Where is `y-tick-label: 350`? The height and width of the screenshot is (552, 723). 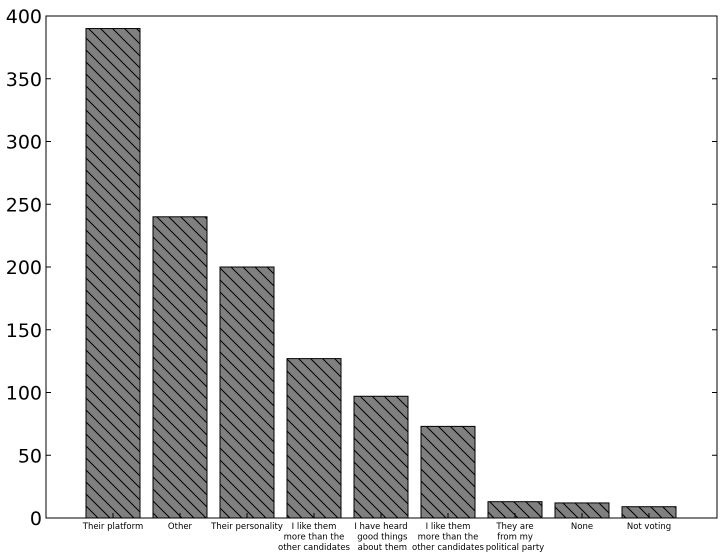
y-tick-label: 350 is located at coordinates (24, 80).